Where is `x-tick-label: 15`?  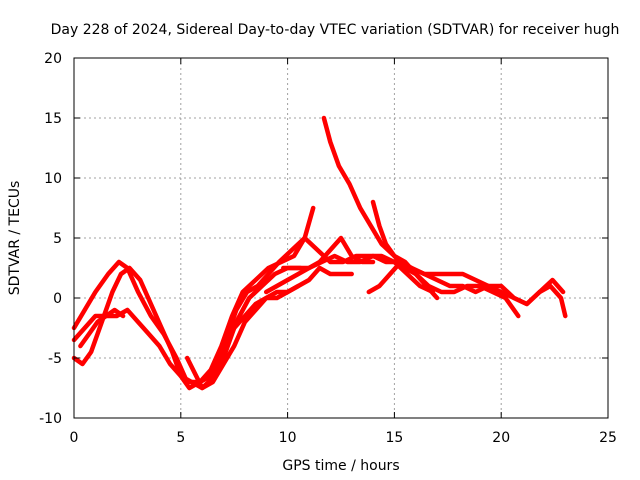
x-tick-label: 15 is located at coordinates (394, 438).